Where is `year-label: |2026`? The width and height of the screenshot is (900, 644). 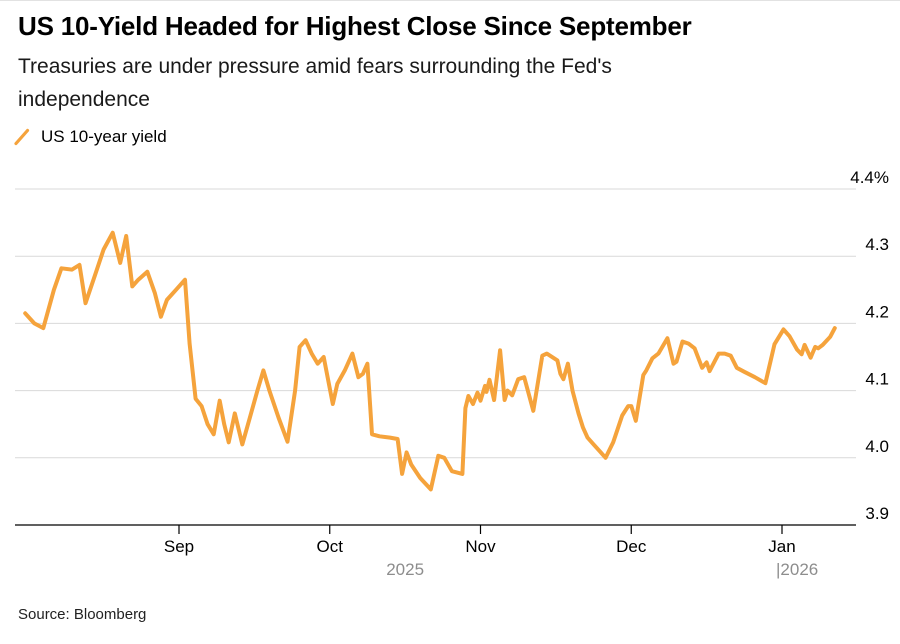
year-label: |2026 is located at coordinates (797, 569).